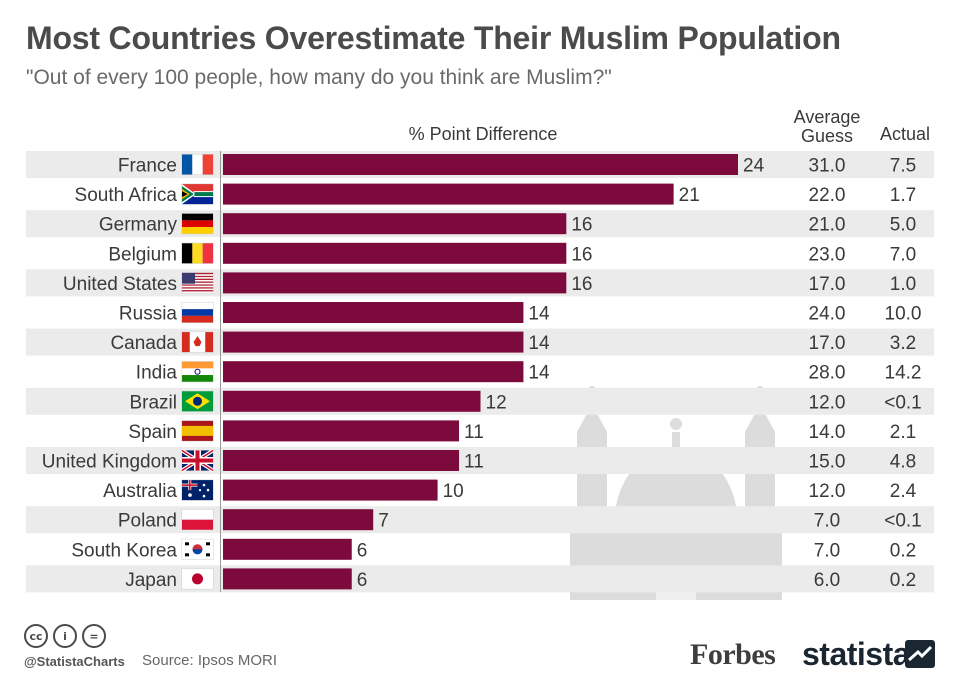 The height and width of the screenshot is (684, 960). Describe the element at coordinates (153, 402) in the screenshot. I see `country-label: Brazil` at that location.